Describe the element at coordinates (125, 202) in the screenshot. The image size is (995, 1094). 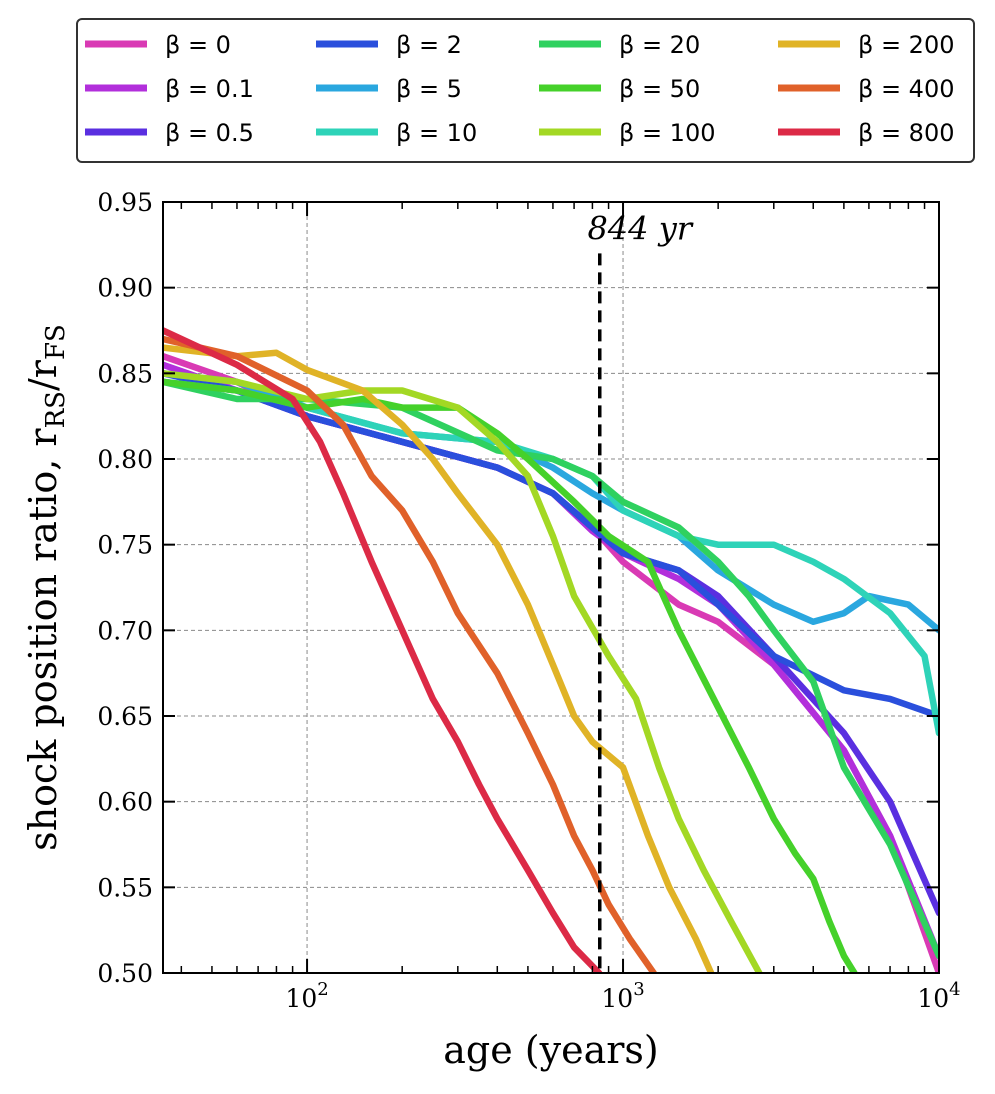
I see `y-tick-label: 0.95` at that location.